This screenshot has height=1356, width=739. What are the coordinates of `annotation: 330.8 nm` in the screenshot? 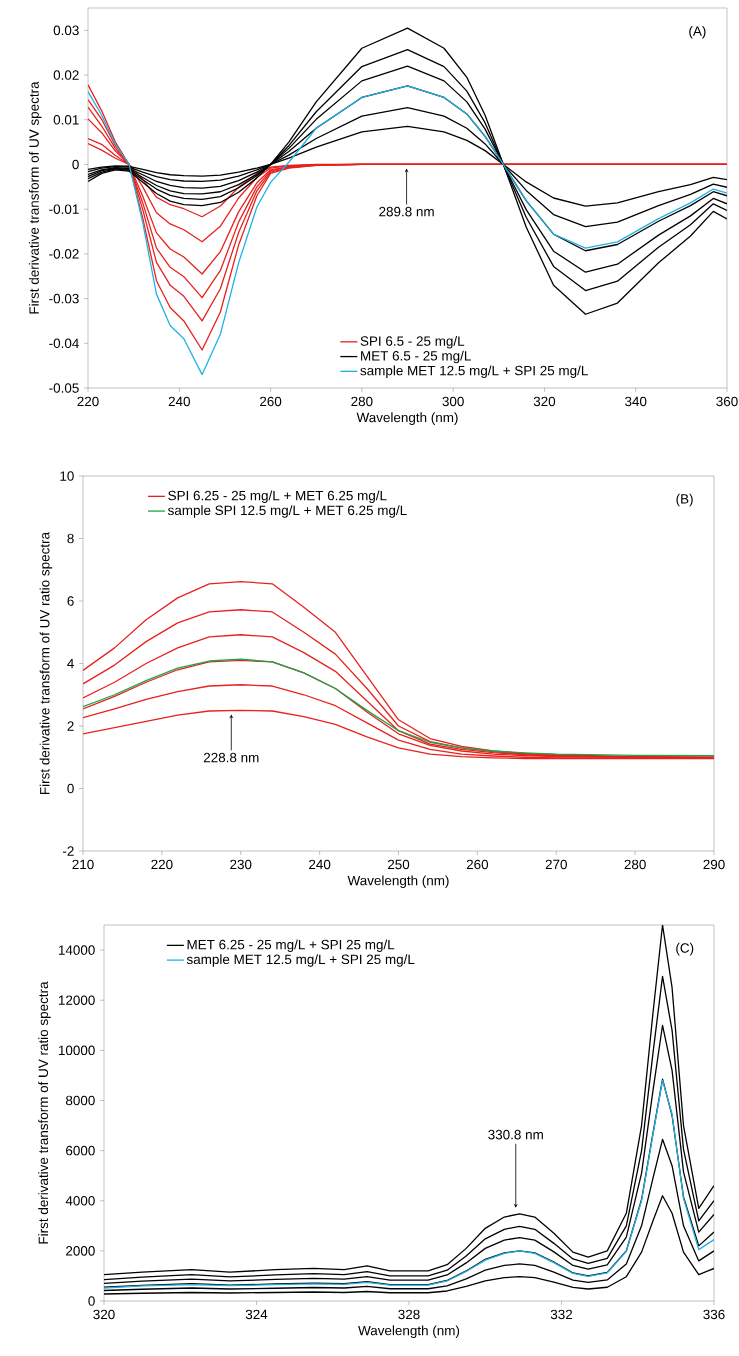 It's located at (515, 1134).